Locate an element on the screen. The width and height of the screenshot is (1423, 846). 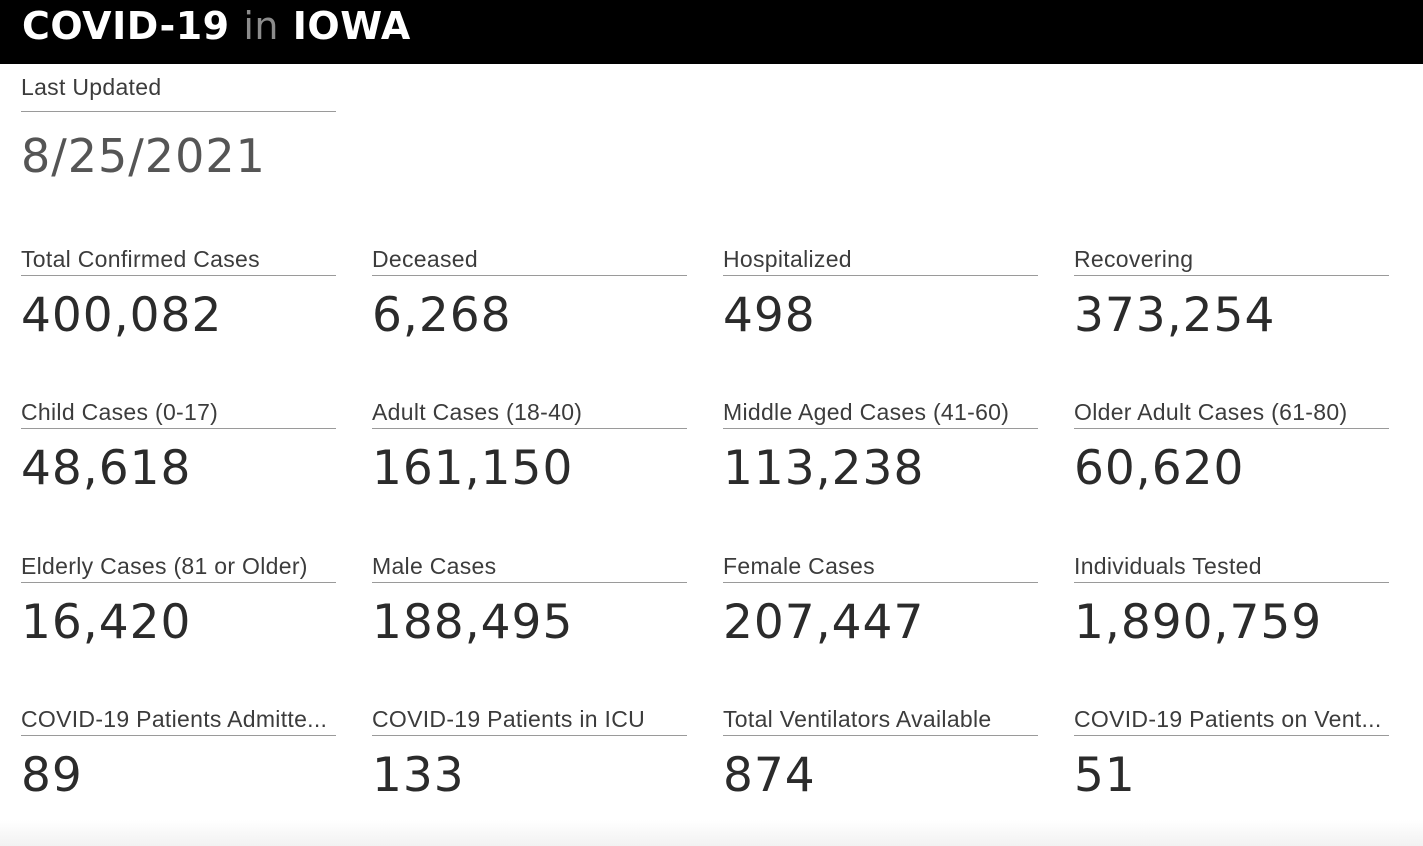
stat-tile-individuals-tested: Individuals Tested 1,890,759 is located at coordinates (1231, 601).